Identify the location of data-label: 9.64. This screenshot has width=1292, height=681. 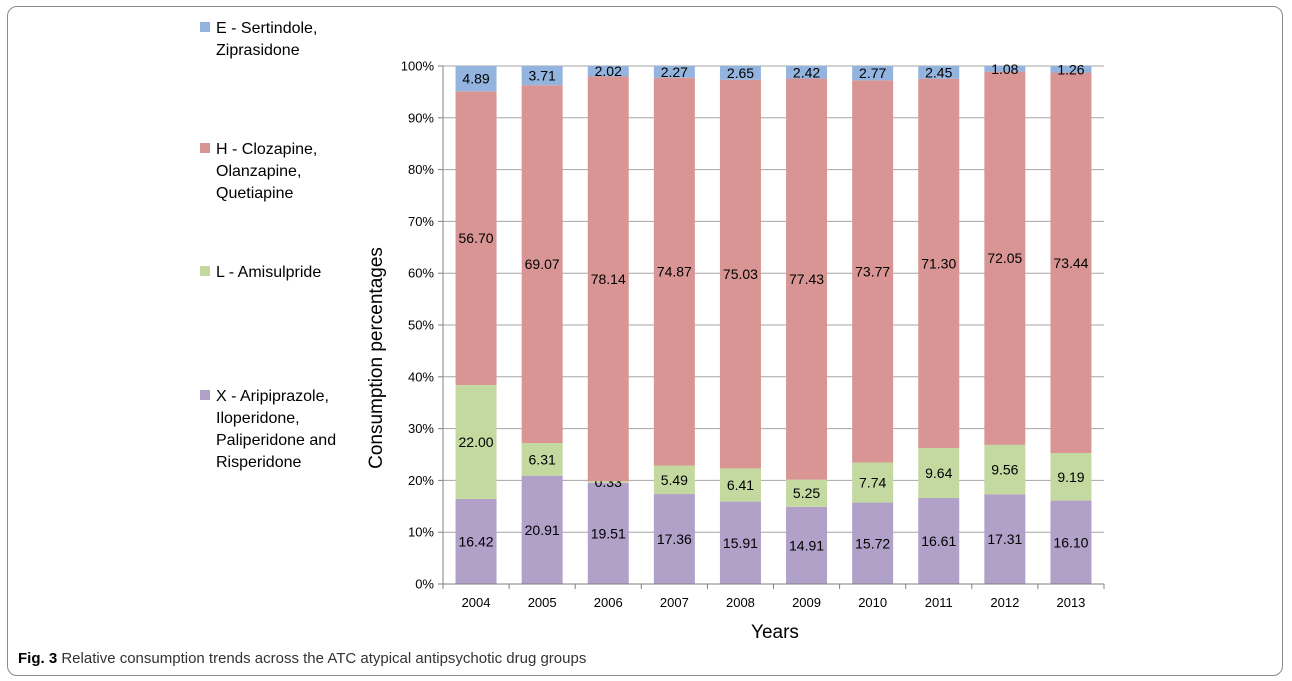
(938, 473).